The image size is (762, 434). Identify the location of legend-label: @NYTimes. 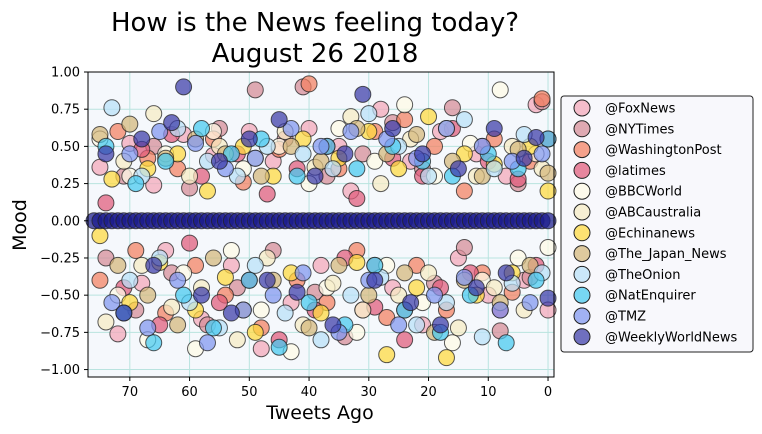
(639, 129).